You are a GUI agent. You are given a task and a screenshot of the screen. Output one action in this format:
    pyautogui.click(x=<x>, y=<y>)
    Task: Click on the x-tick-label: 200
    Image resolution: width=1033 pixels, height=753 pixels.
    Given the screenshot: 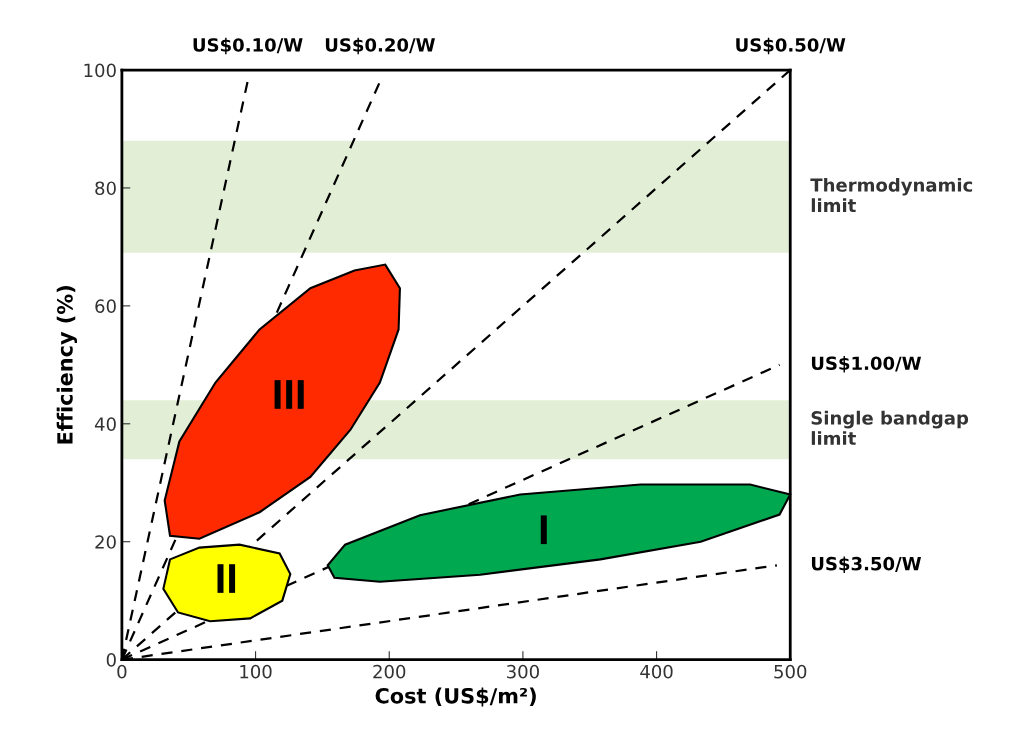 What is the action you would take?
    pyautogui.click(x=389, y=671)
    